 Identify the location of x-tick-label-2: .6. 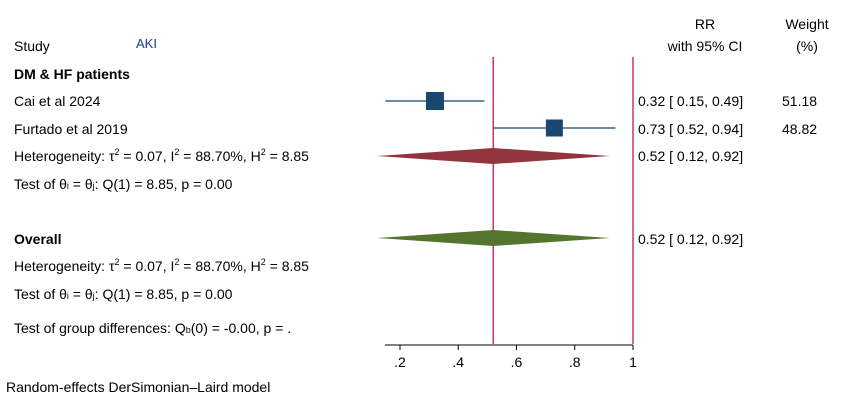
(517, 362).